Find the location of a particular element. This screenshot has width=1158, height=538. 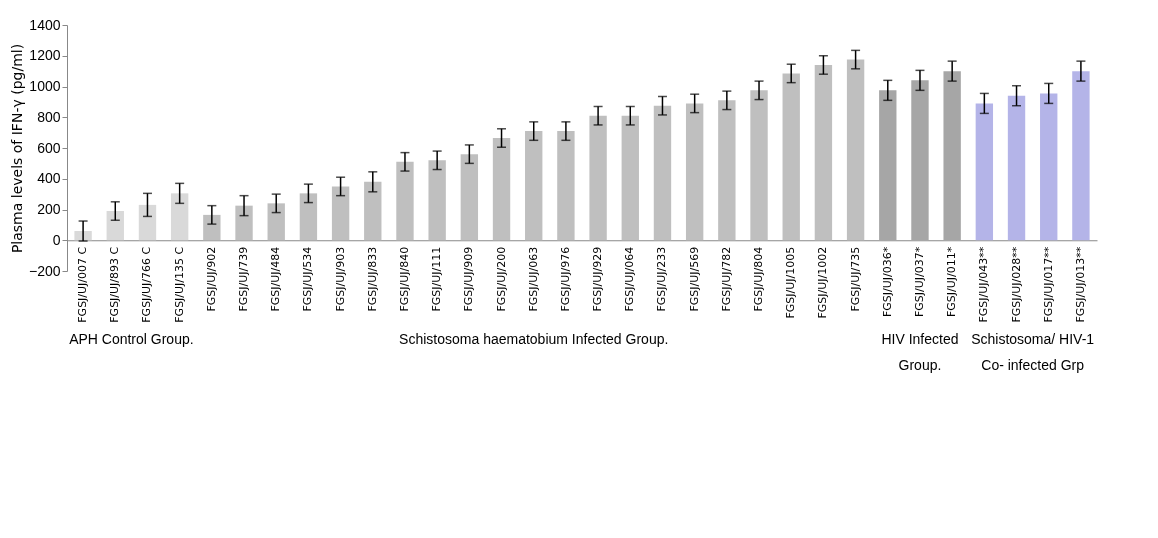

y-tick-label: 400 is located at coordinates (49, 178).